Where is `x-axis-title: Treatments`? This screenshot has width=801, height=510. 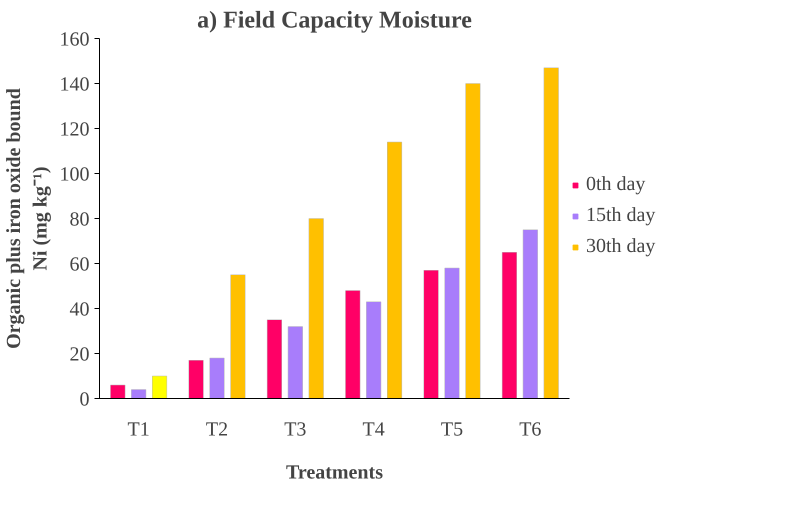 x-axis-title: Treatments is located at coordinates (335, 473).